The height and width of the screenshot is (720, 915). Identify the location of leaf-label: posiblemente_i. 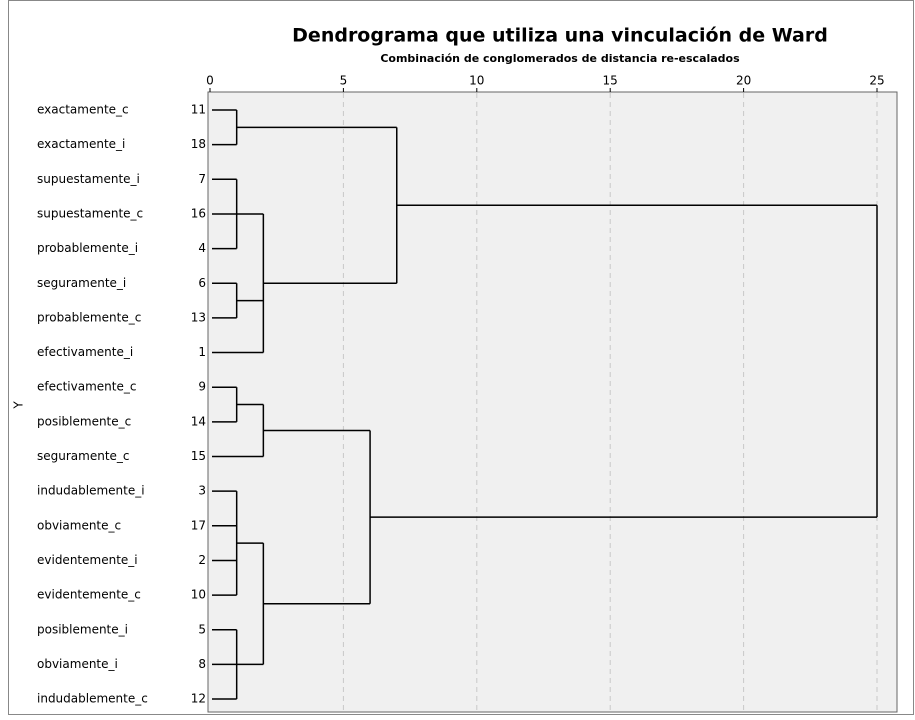
(82, 629).